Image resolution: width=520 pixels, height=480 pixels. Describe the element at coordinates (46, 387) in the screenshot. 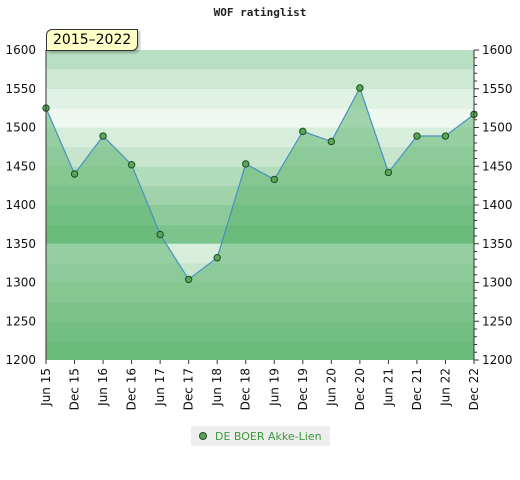

I see `x-tick-label: Jun 15` at that location.